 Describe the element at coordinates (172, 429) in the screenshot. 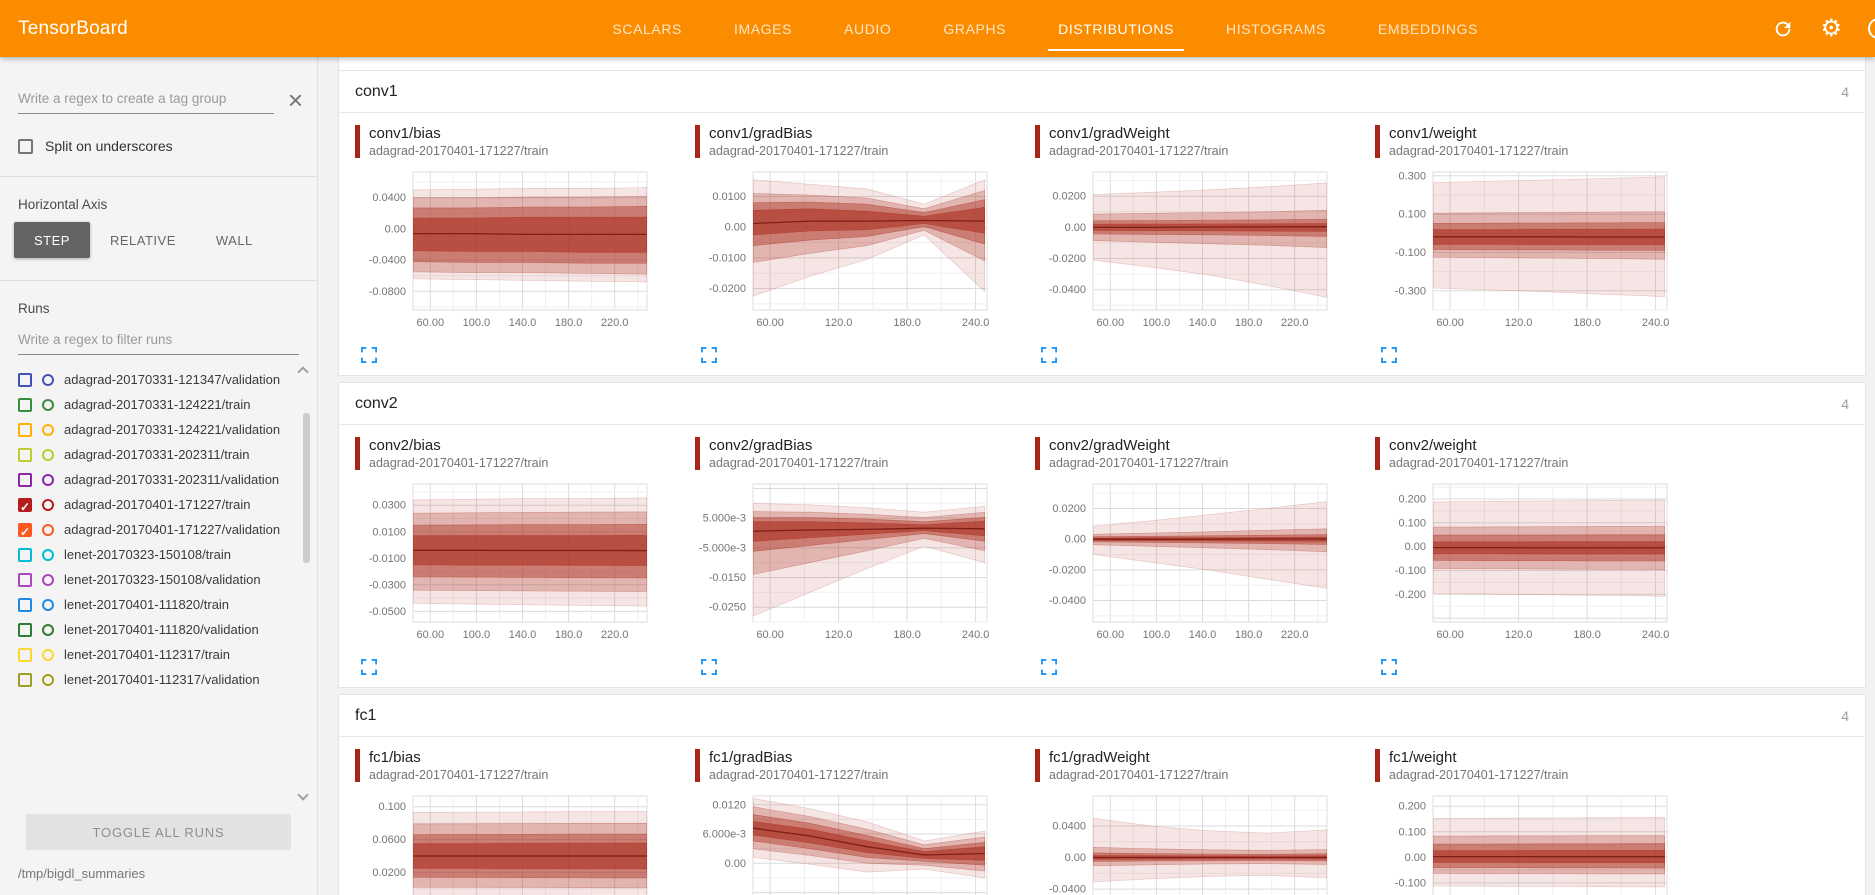

I see `run-label: adagrad-20170331-124221/validation` at that location.